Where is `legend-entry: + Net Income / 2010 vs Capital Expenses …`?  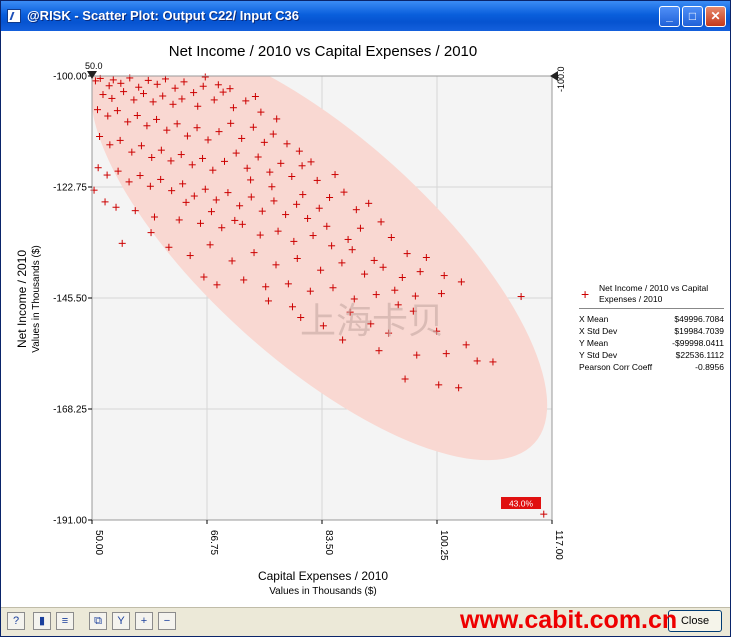 legend-entry: + Net Income / 2010 vs Capital Expenses … is located at coordinates (651, 296).